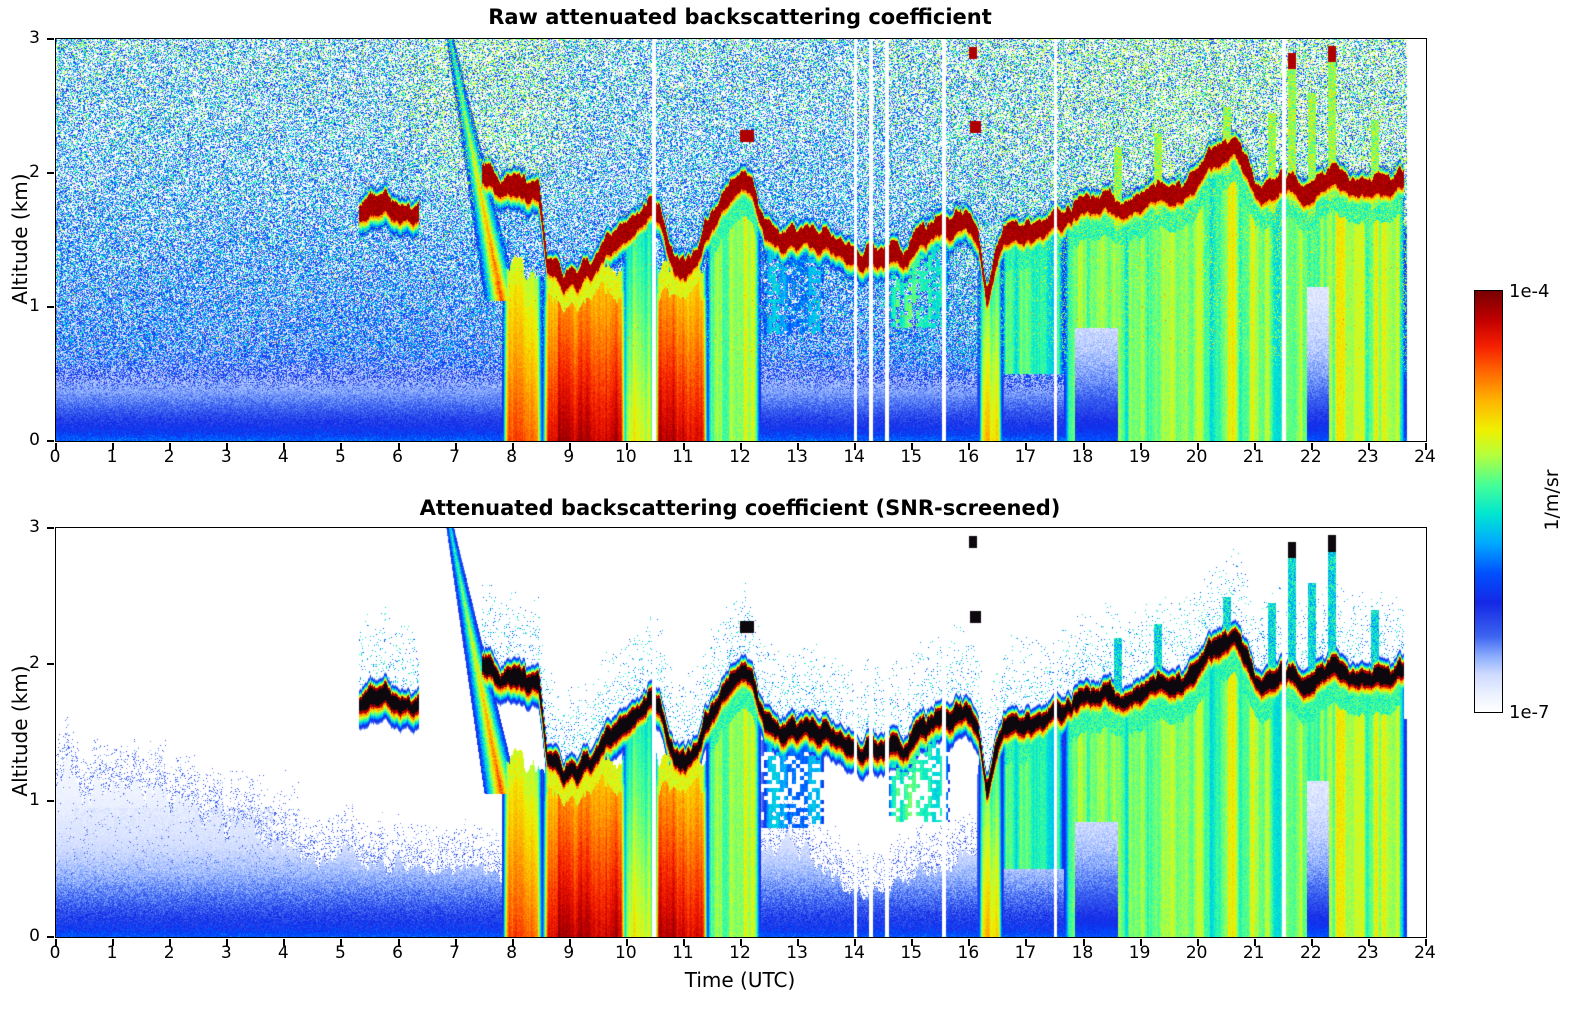  What do you see at coordinates (1025, 457) in the screenshot?
I see `x-tick-label: 17` at bounding box center [1025, 457].